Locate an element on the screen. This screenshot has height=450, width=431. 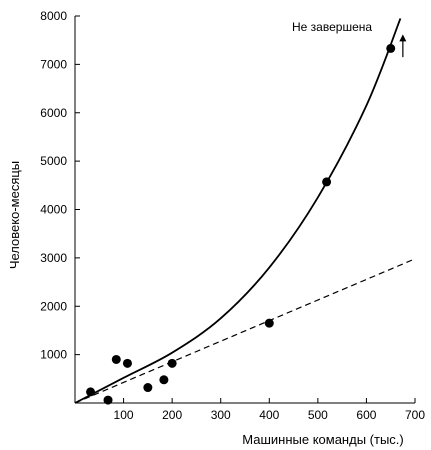
x-axis-label: Машинные команды (тыс.) is located at coordinates (322, 439).